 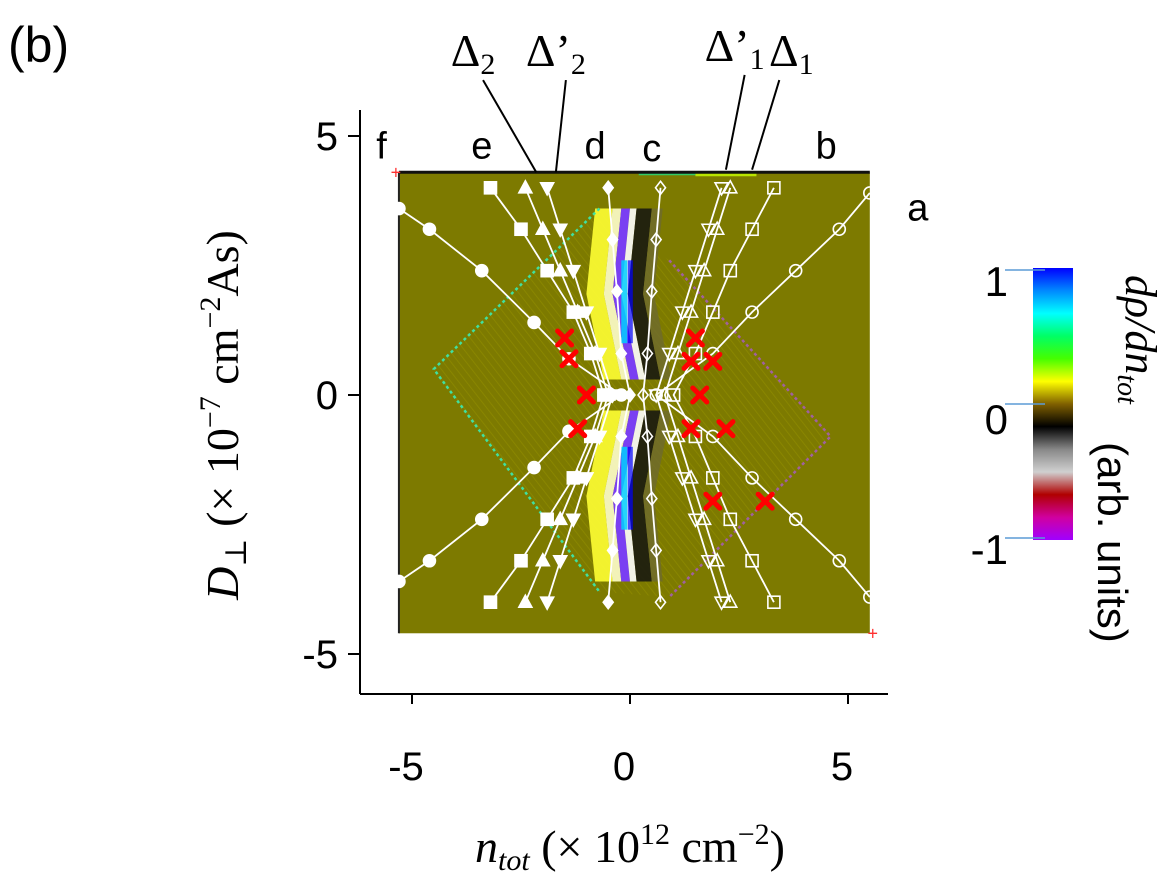 I want to click on y-tick-label: 5, so click(x=327, y=137).